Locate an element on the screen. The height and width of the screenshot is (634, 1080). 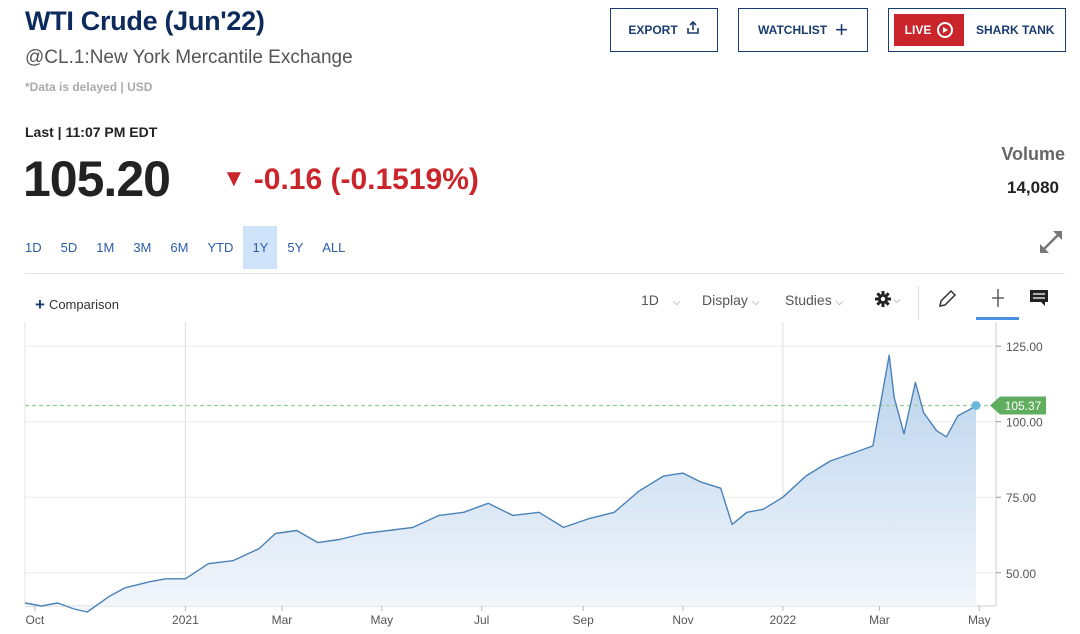
time-range-selector: 1D 5D 1M 3M 6M YTD 1Y 5Y ALL is located at coordinates (194, 247).